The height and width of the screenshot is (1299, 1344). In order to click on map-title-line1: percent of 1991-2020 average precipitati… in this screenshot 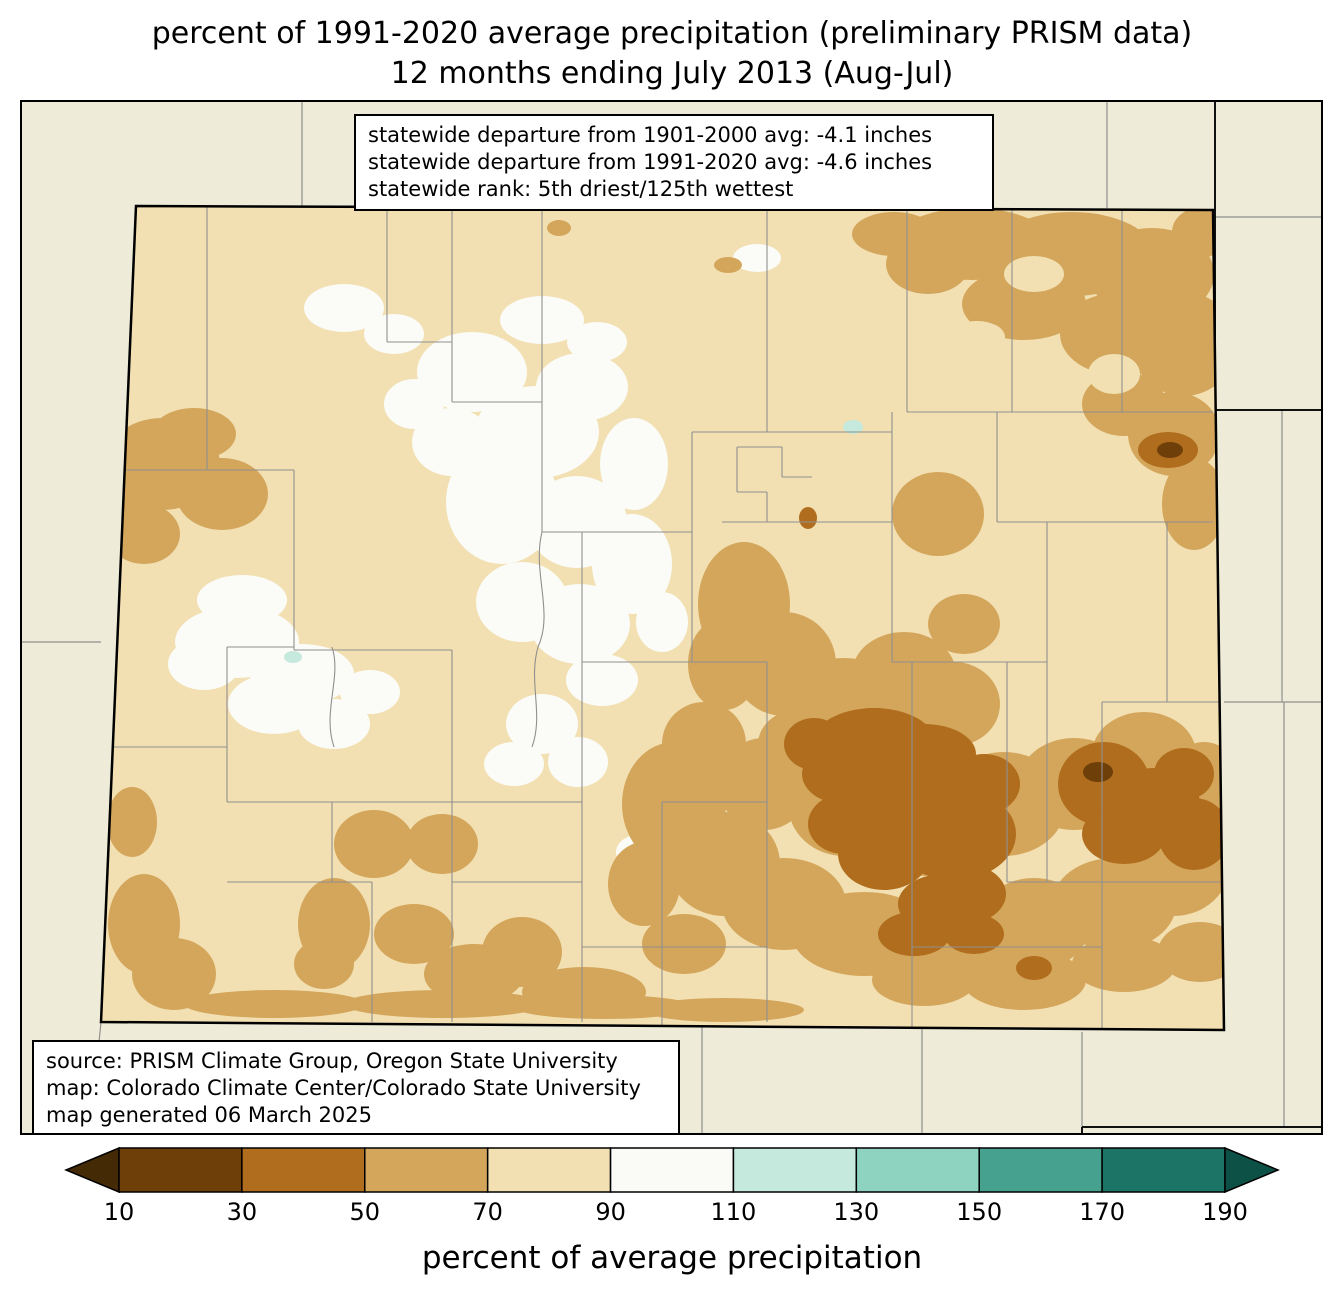, I will do `click(672, 33)`.